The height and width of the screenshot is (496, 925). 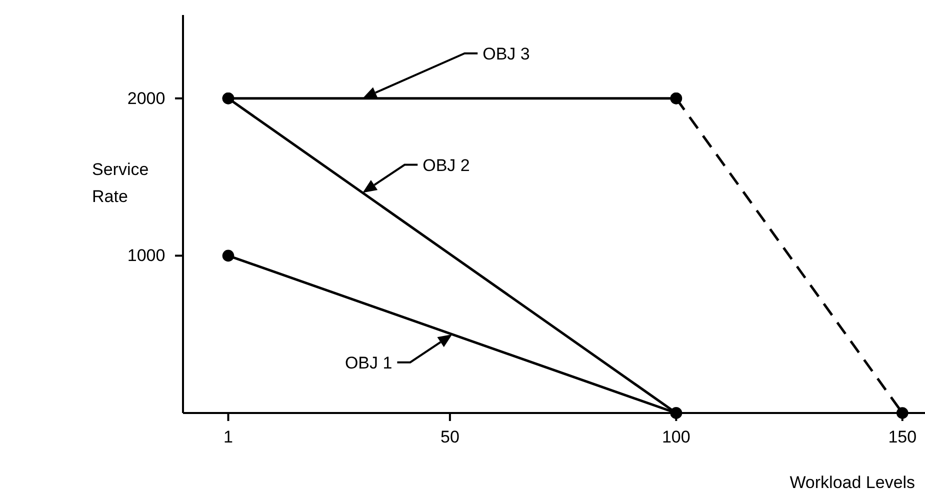 What do you see at coordinates (368, 362) in the screenshot?
I see `text: OBJ 1` at bounding box center [368, 362].